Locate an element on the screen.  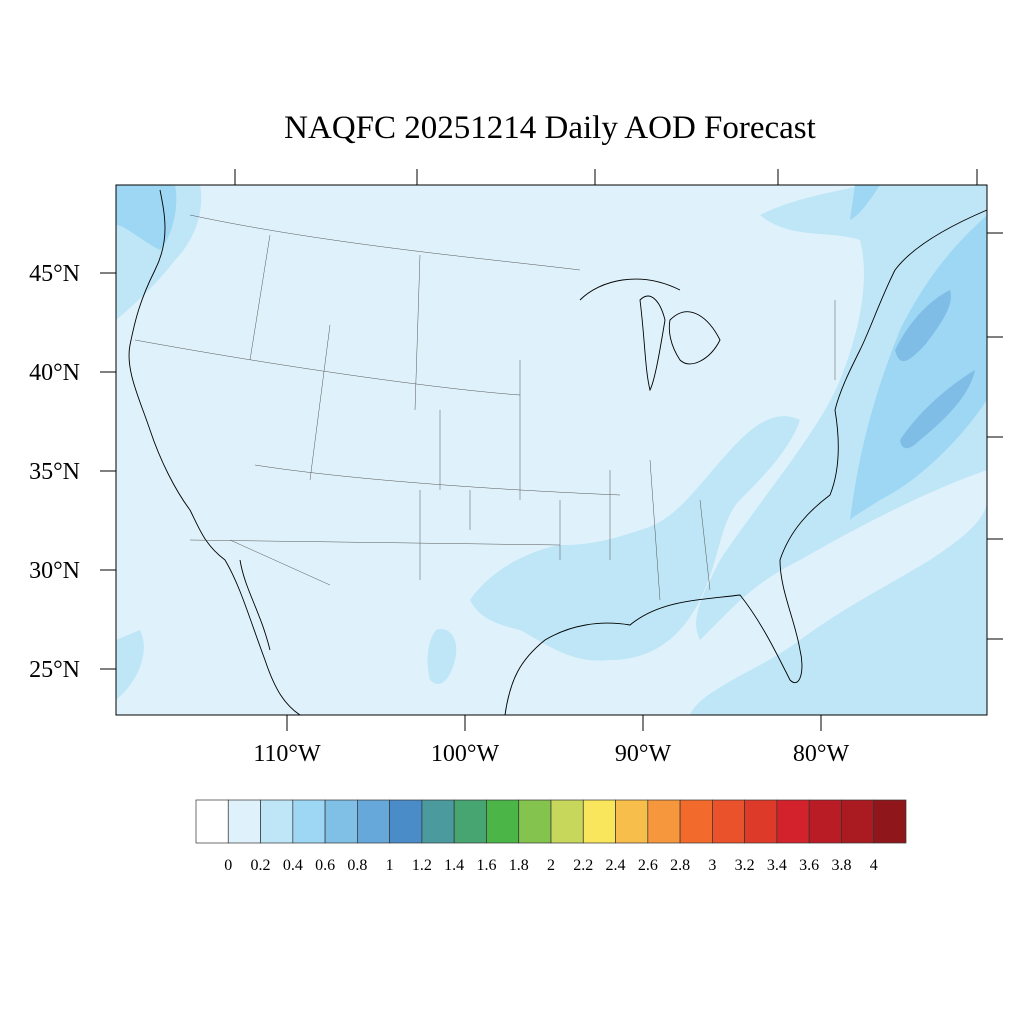
lat-label: 45°N is located at coordinates (54, 274).